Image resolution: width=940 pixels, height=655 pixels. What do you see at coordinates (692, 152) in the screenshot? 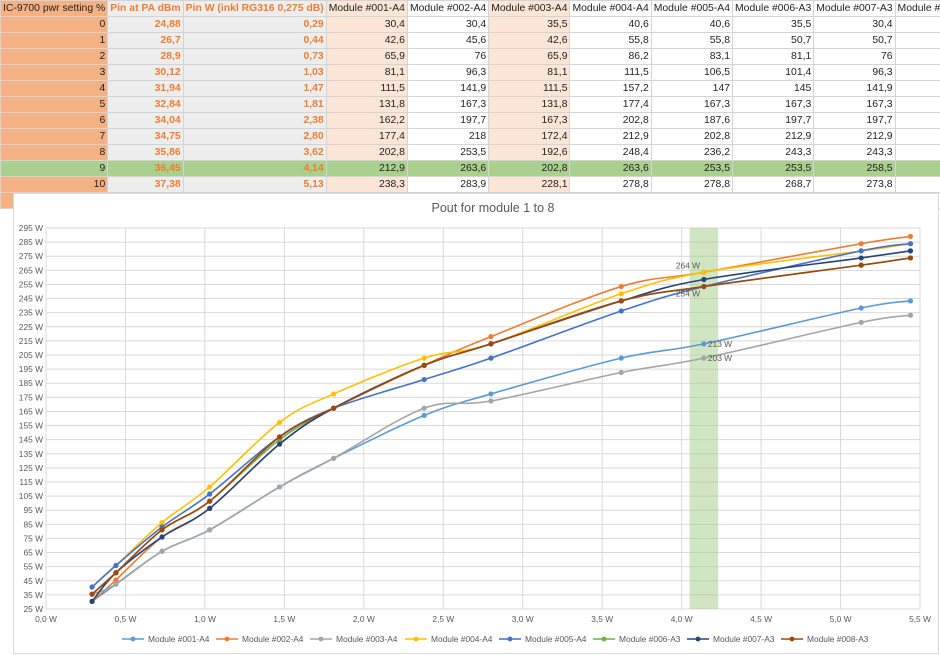
I see `table-cell: 236,2` at bounding box center [692, 152].